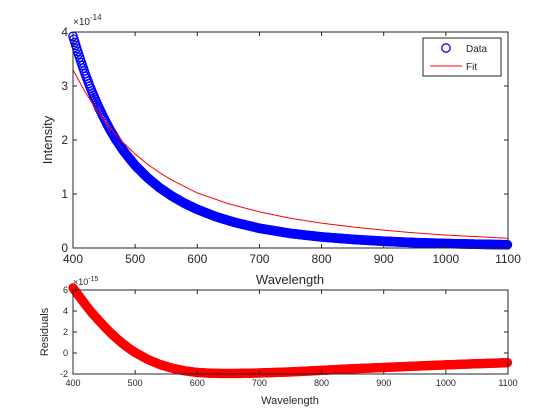  What do you see at coordinates (64, 86) in the screenshot?
I see `intensity-y-tick-label: 3` at bounding box center [64, 86].